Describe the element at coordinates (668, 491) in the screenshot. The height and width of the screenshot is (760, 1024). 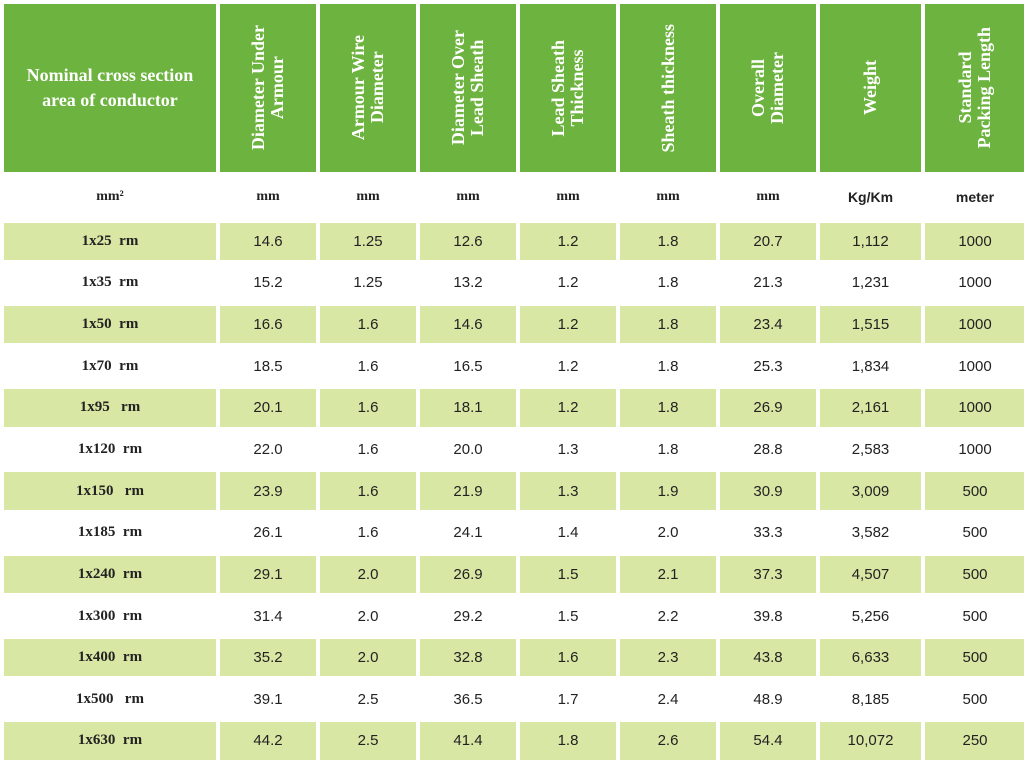
I see `table-cell: 1.9` at that location.